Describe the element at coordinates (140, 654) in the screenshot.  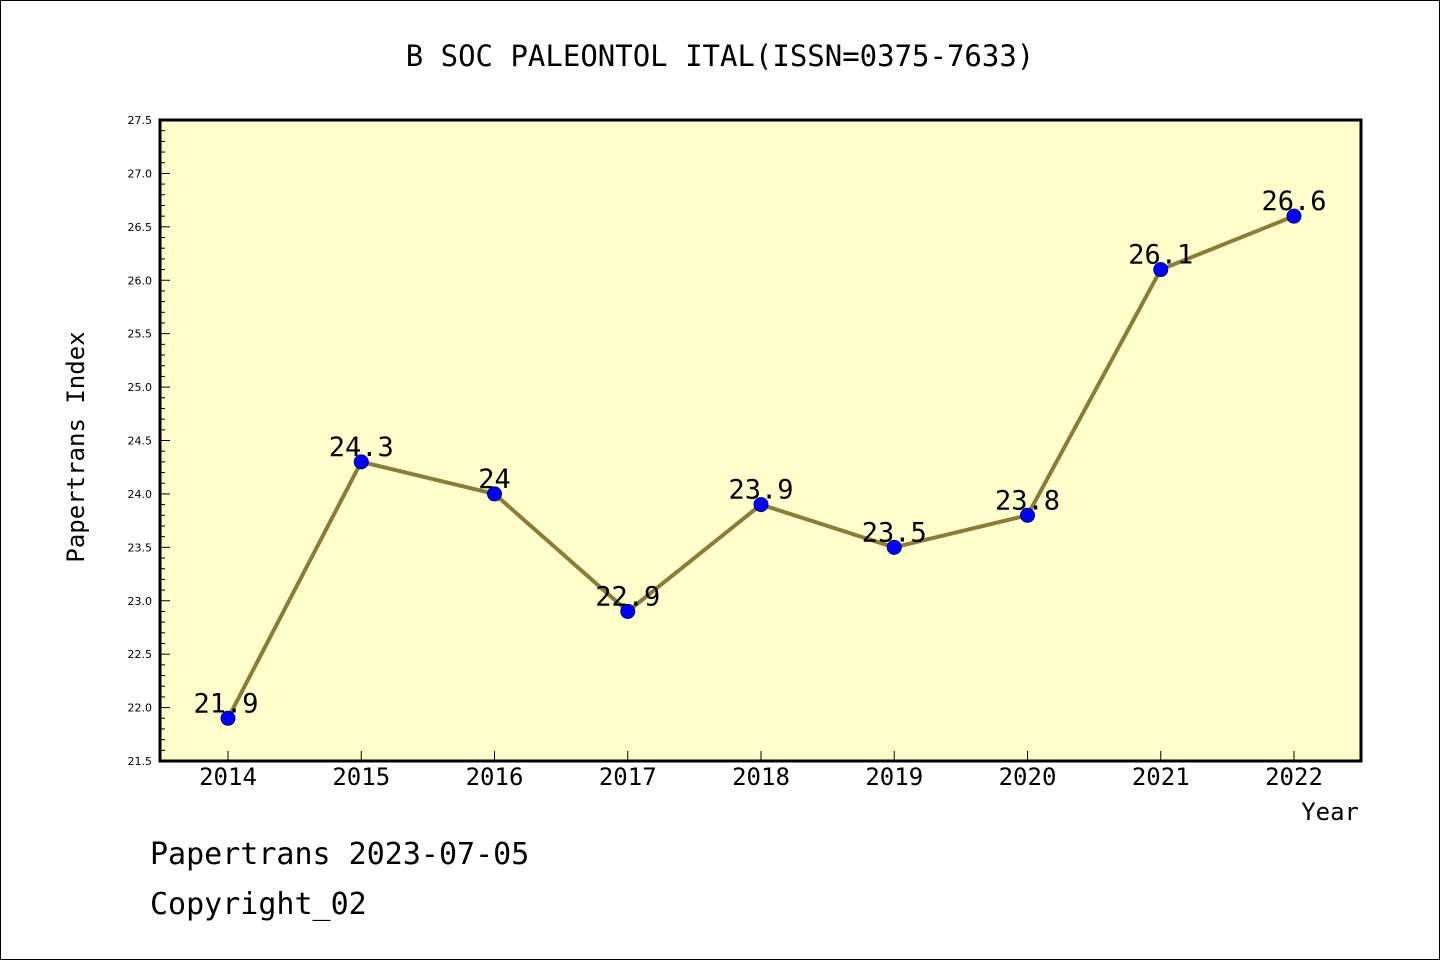
I see `y-tick-label: 22.5` at that location.